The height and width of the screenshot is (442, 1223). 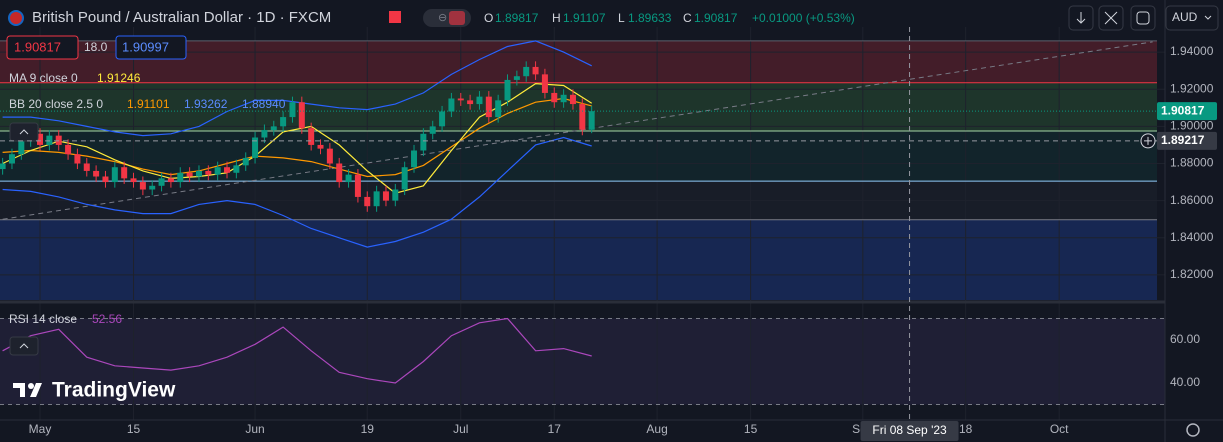 I want to click on crosshair-date-box, so click(x=909, y=431).